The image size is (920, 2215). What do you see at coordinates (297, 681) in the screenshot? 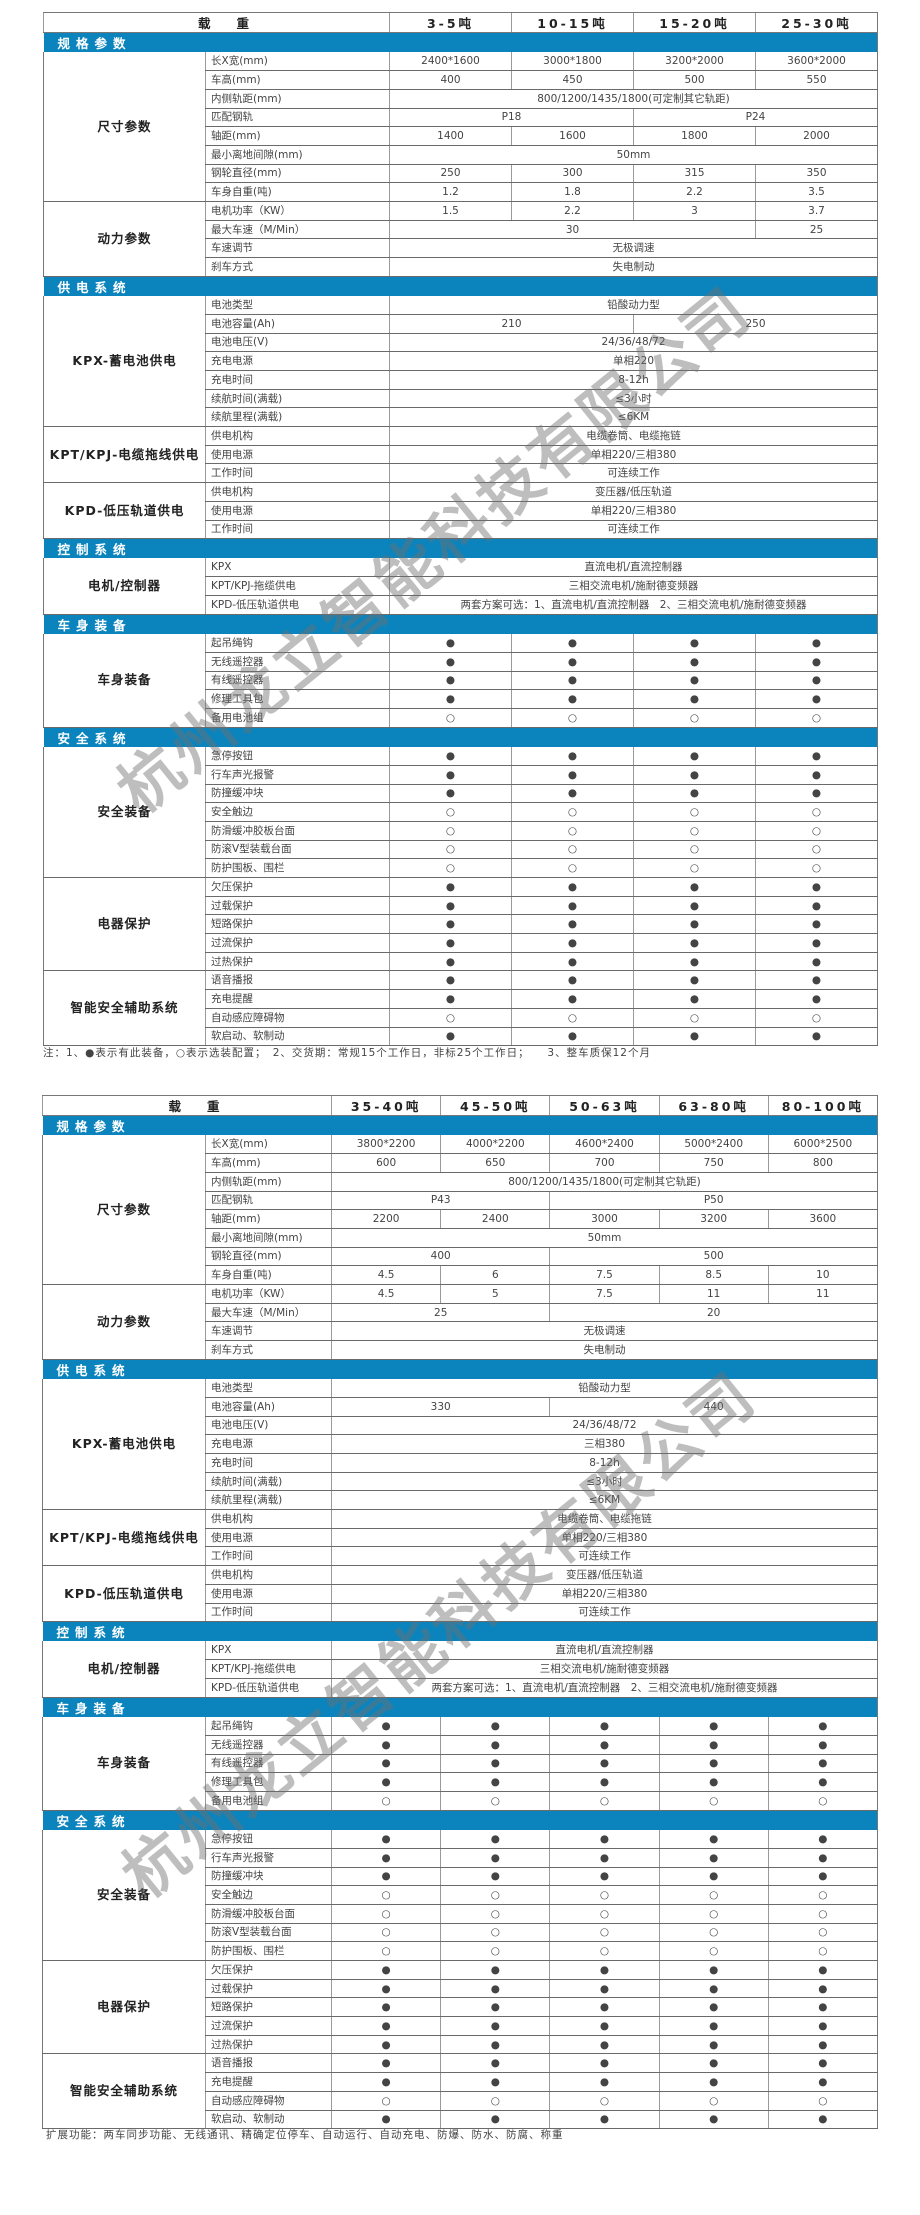
I see `parameter-label: 有线遥控器` at bounding box center [297, 681].